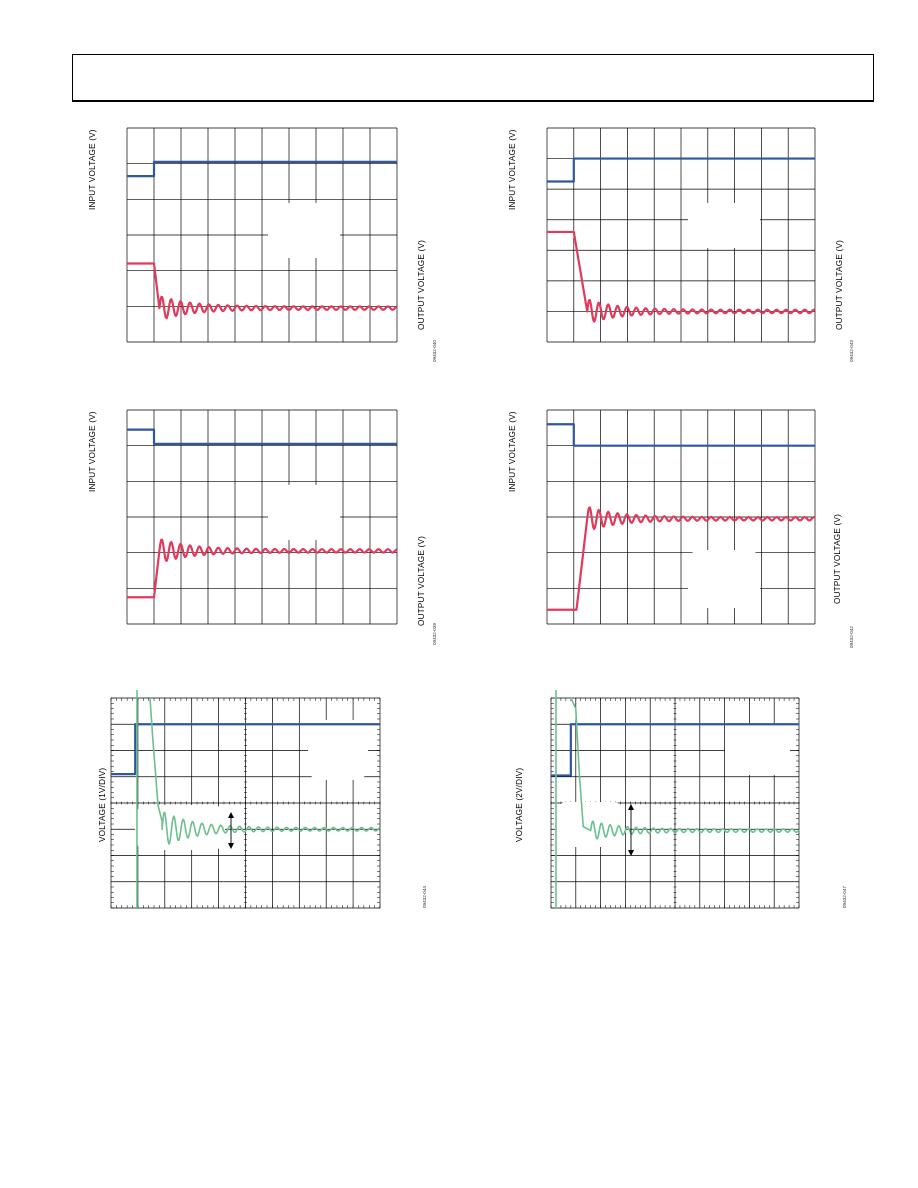 The height and width of the screenshot is (1188, 918). Describe the element at coordinates (844, 897) in the screenshot. I see `figure-id: 09432-047` at that location.